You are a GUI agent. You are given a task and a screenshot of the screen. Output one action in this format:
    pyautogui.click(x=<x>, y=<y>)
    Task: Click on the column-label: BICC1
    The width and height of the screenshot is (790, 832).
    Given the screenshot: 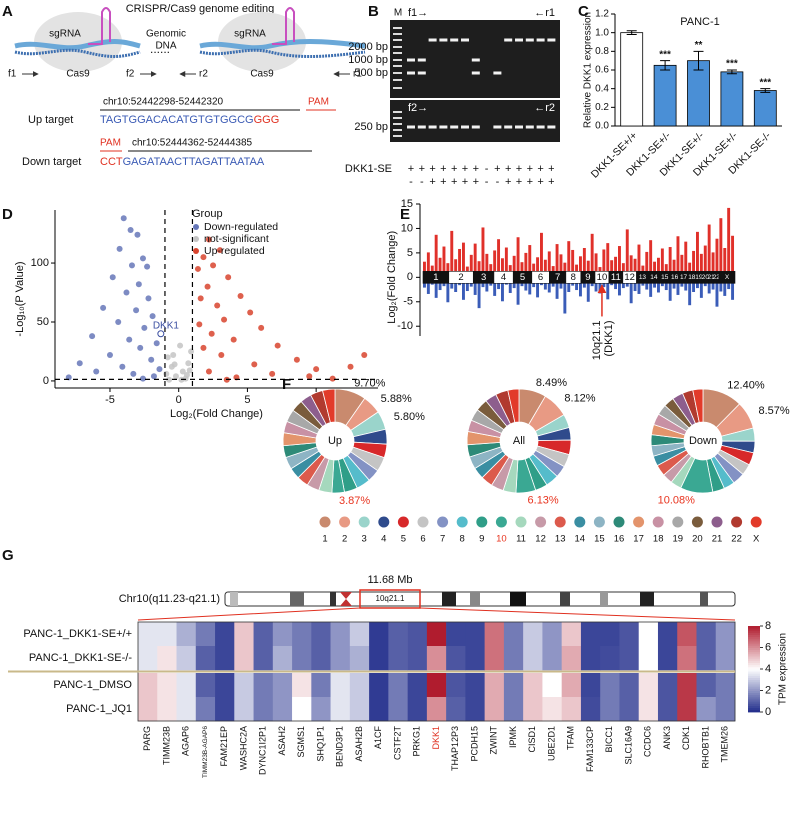 What is the action you would take?
    pyautogui.click(x=609, y=739)
    